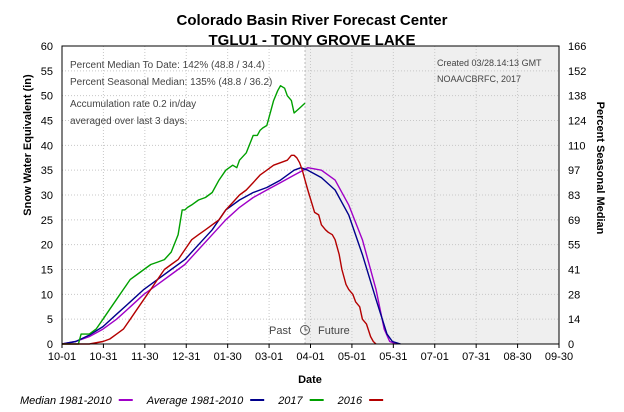 Image resolution: width=624 pixels, height=412 pixels. Describe the element at coordinates (310, 357) in the screenshot. I see `x-tick-label: 04-01` at that location.